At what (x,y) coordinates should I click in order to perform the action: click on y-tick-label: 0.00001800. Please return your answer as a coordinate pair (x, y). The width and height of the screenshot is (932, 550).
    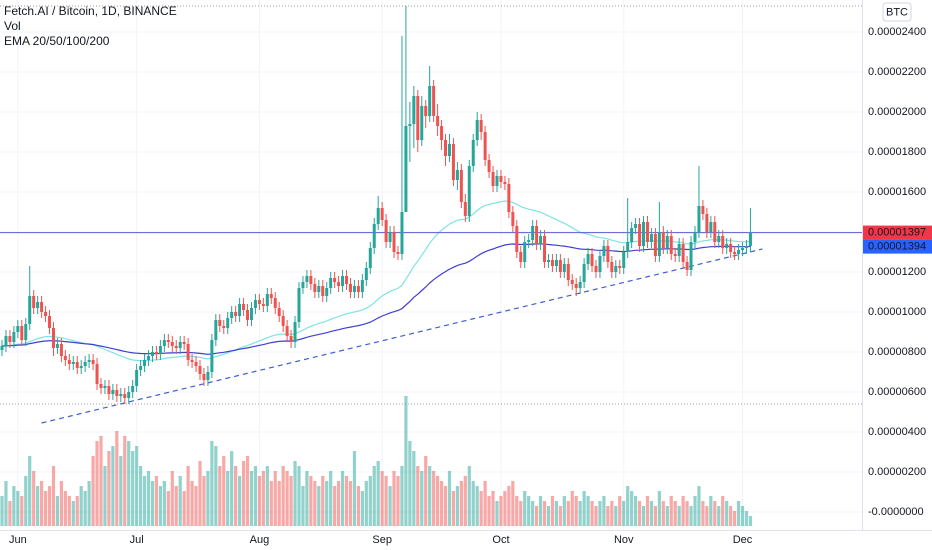
    Looking at the image, I should click on (897, 152).